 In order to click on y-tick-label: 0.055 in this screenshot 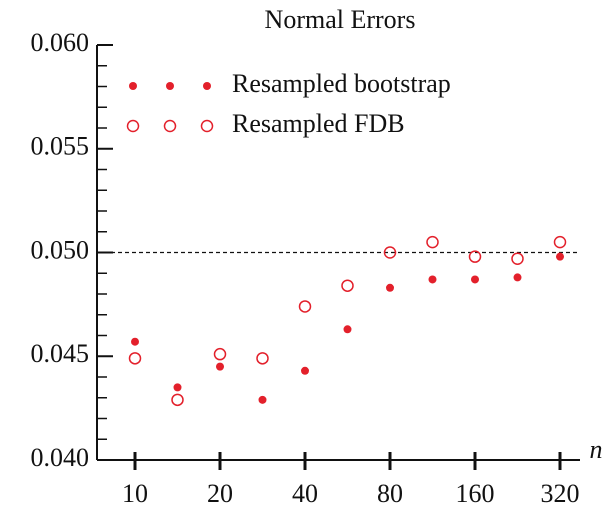, I will do `click(60, 146)`.